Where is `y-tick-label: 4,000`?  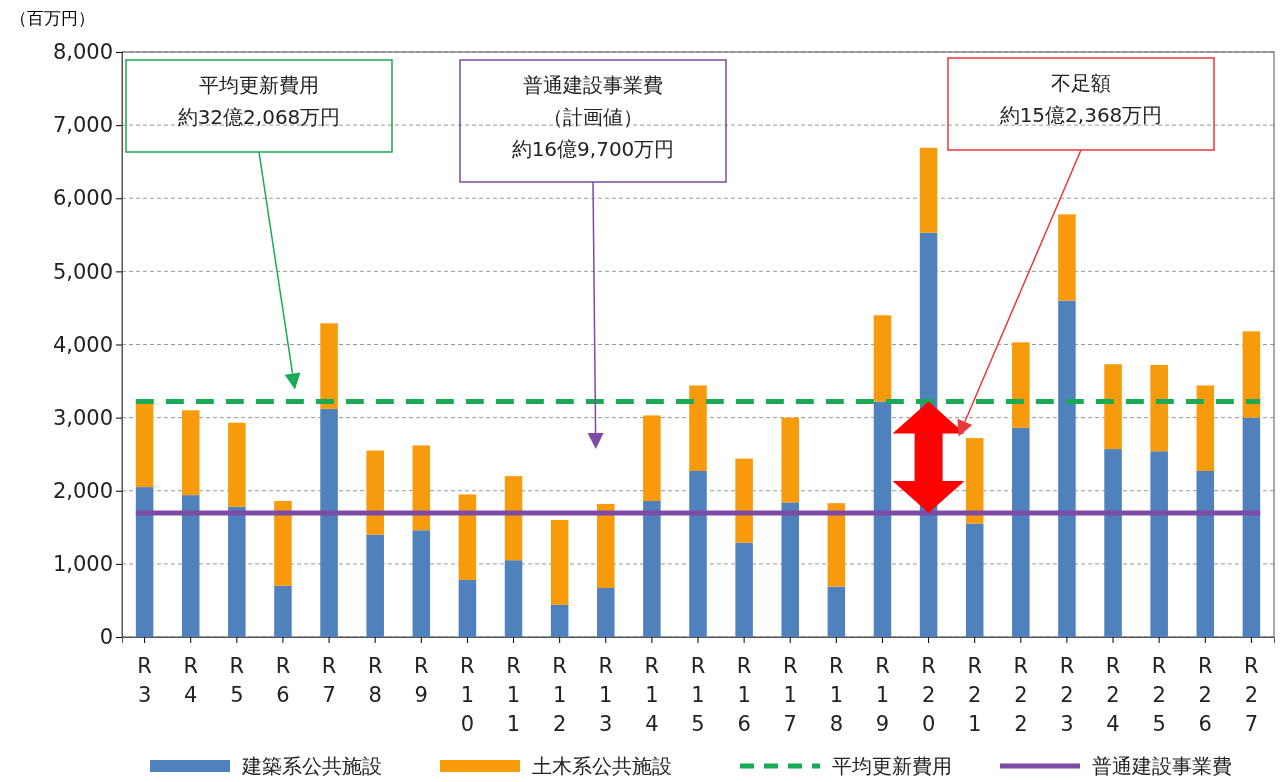 y-tick-label: 4,000 is located at coordinates (82, 344).